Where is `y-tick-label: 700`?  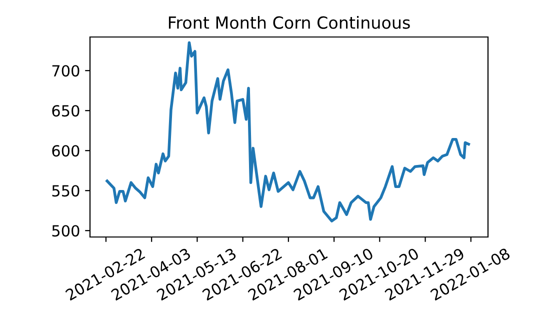 y-tick-label: 700 is located at coordinates (66, 71).